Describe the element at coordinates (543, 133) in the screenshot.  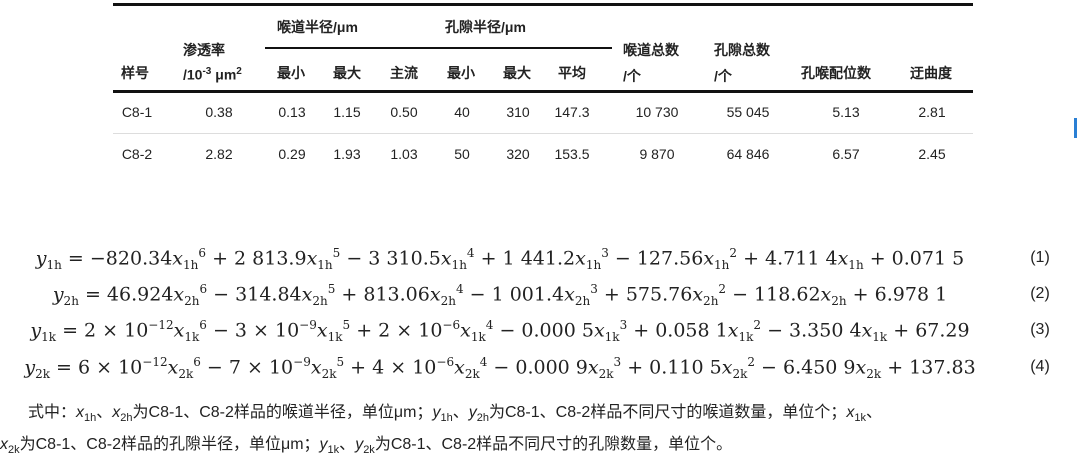
I see `row-divider` at that location.